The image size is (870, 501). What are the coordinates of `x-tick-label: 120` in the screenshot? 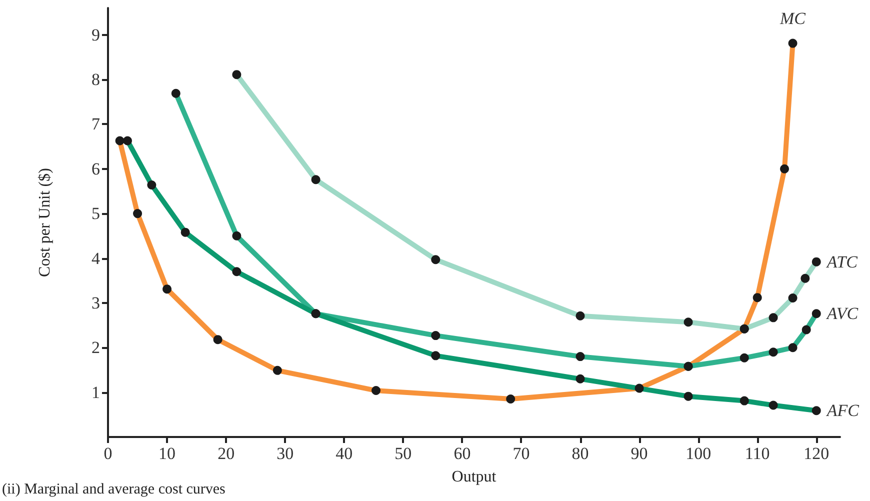 It's located at (817, 453).